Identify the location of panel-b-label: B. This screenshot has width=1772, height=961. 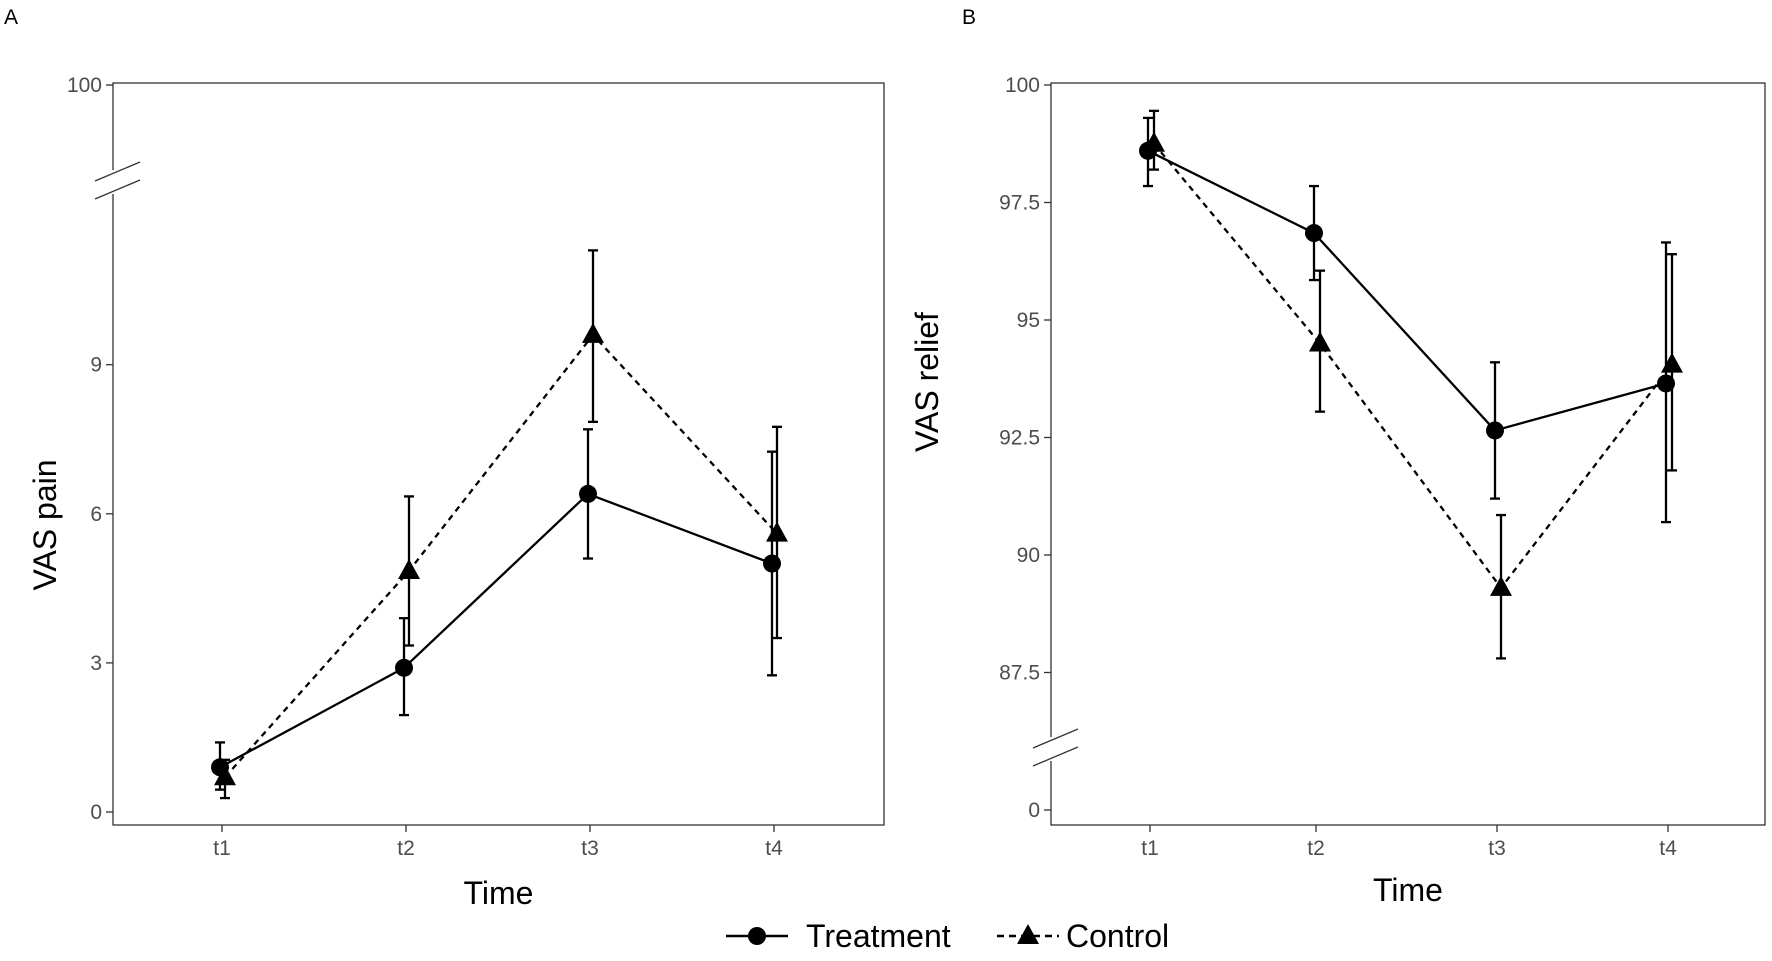
(969, 17).